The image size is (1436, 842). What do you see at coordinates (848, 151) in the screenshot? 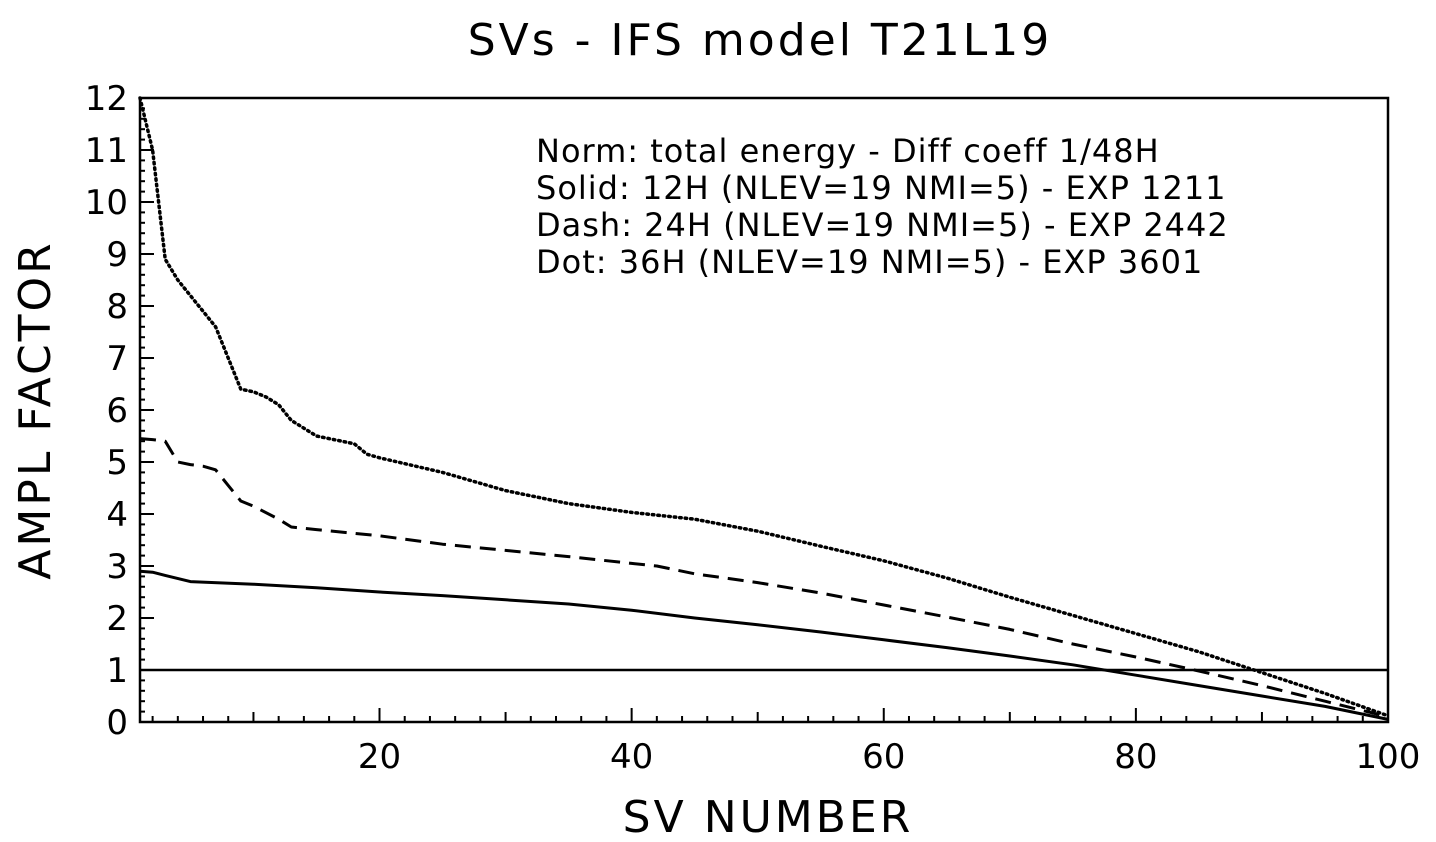
I see `legend-line-norm: Norm: total energy - Diff coeff 1/48H` at bounding box center [848, 151].